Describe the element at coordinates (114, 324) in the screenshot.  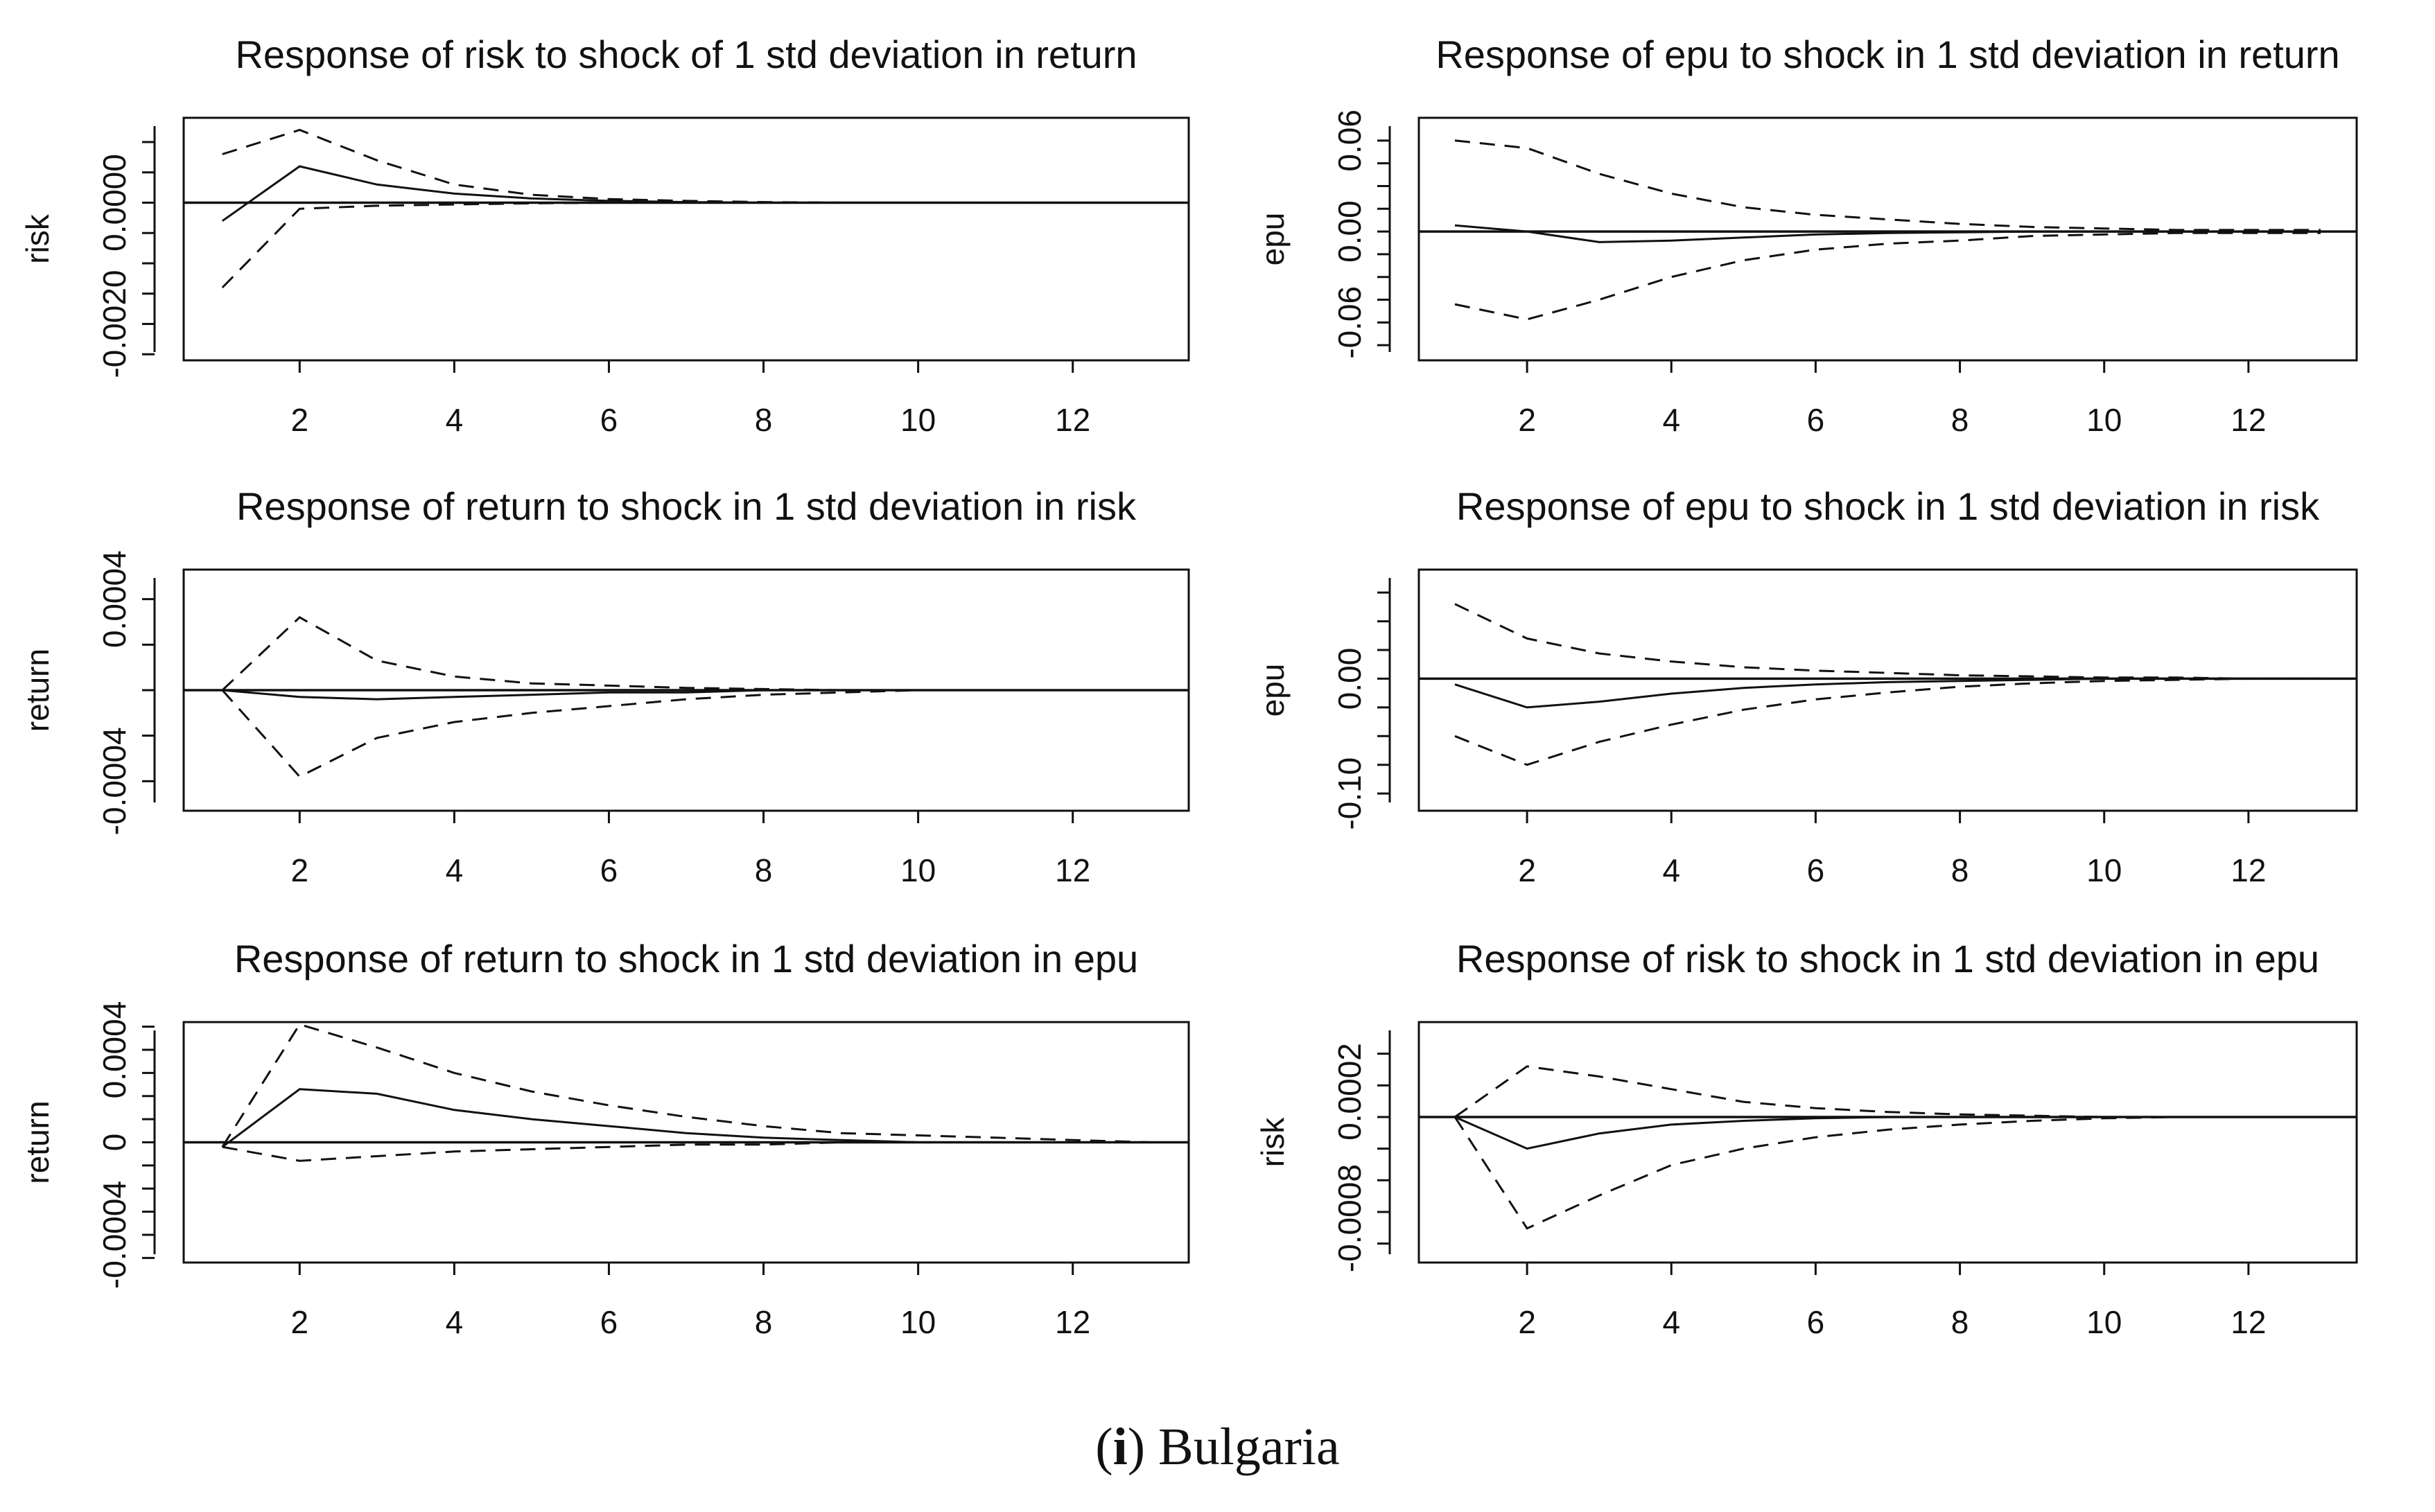
I see `y-tick-label: -0.0020` at that location.